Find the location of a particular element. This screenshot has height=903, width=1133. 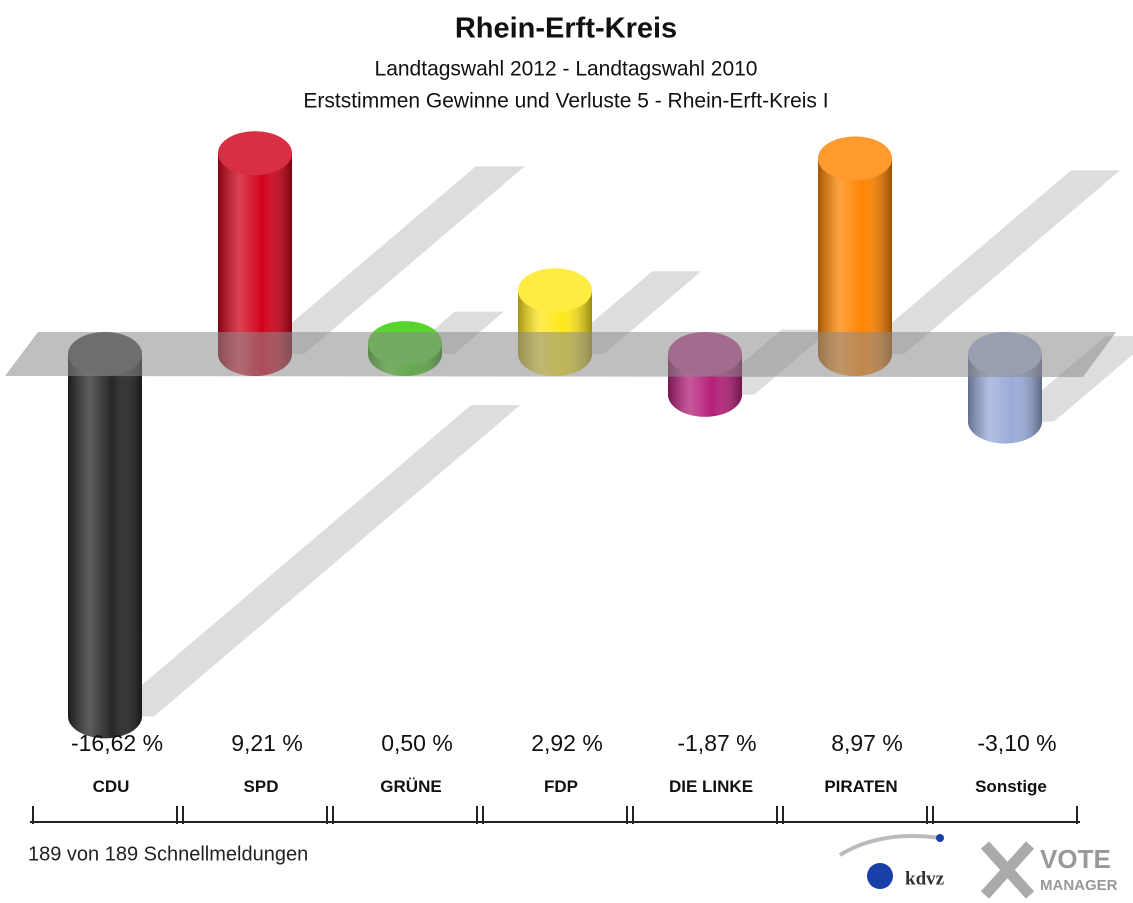

value-label: 0,50 % is located at coordinates (417, 743).